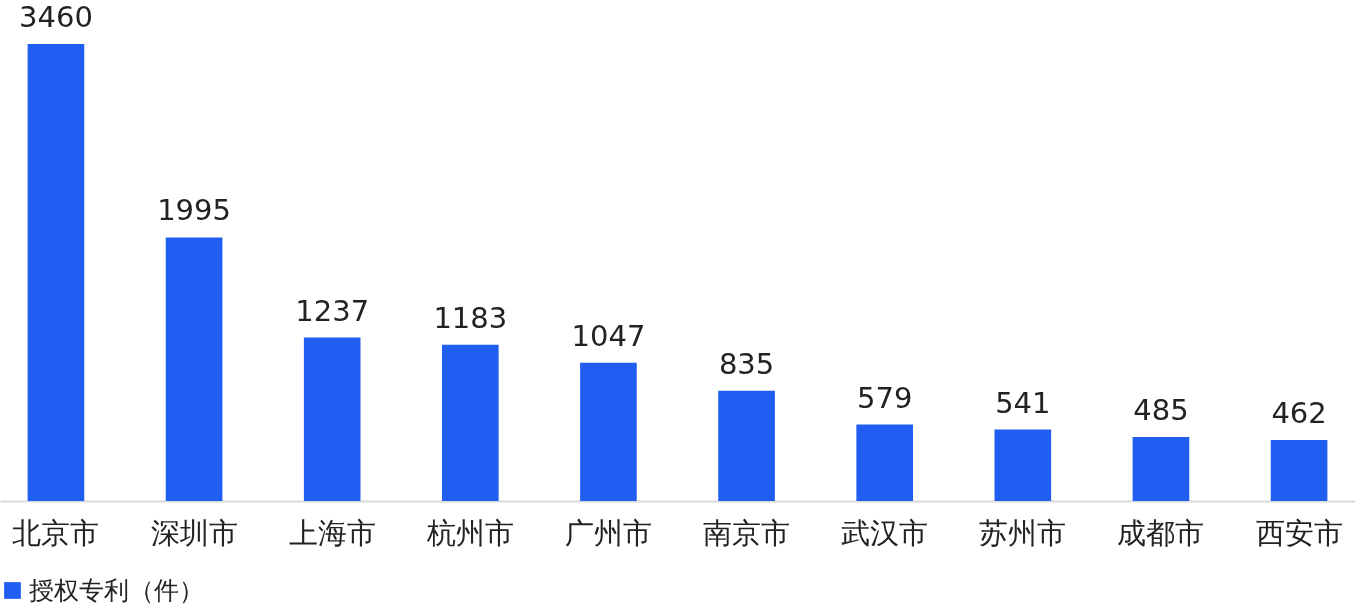 The height and width of the screenshot is (612, 1359). What do you see at coordinates (1023, 402) in the screenshot?
I see `data-label: 541` at bounding box center [1023, 402].